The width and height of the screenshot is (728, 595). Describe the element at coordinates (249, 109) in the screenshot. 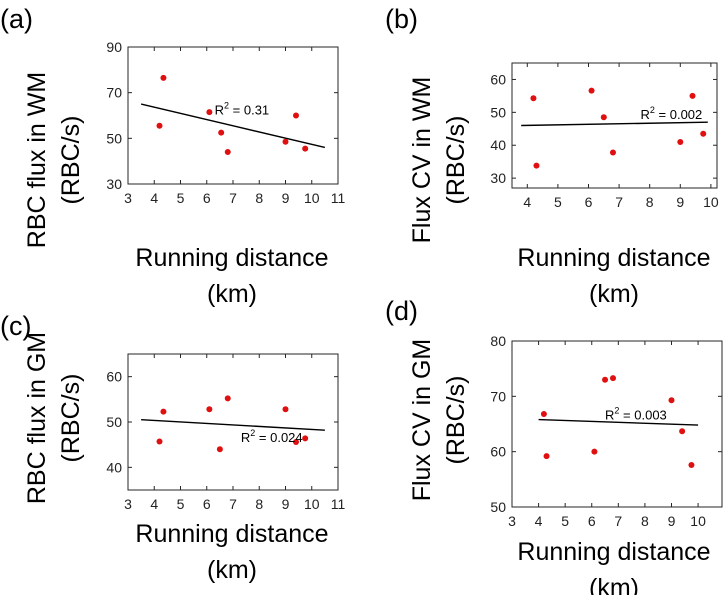

I see `r-squared-value: = 0.31` at that location.